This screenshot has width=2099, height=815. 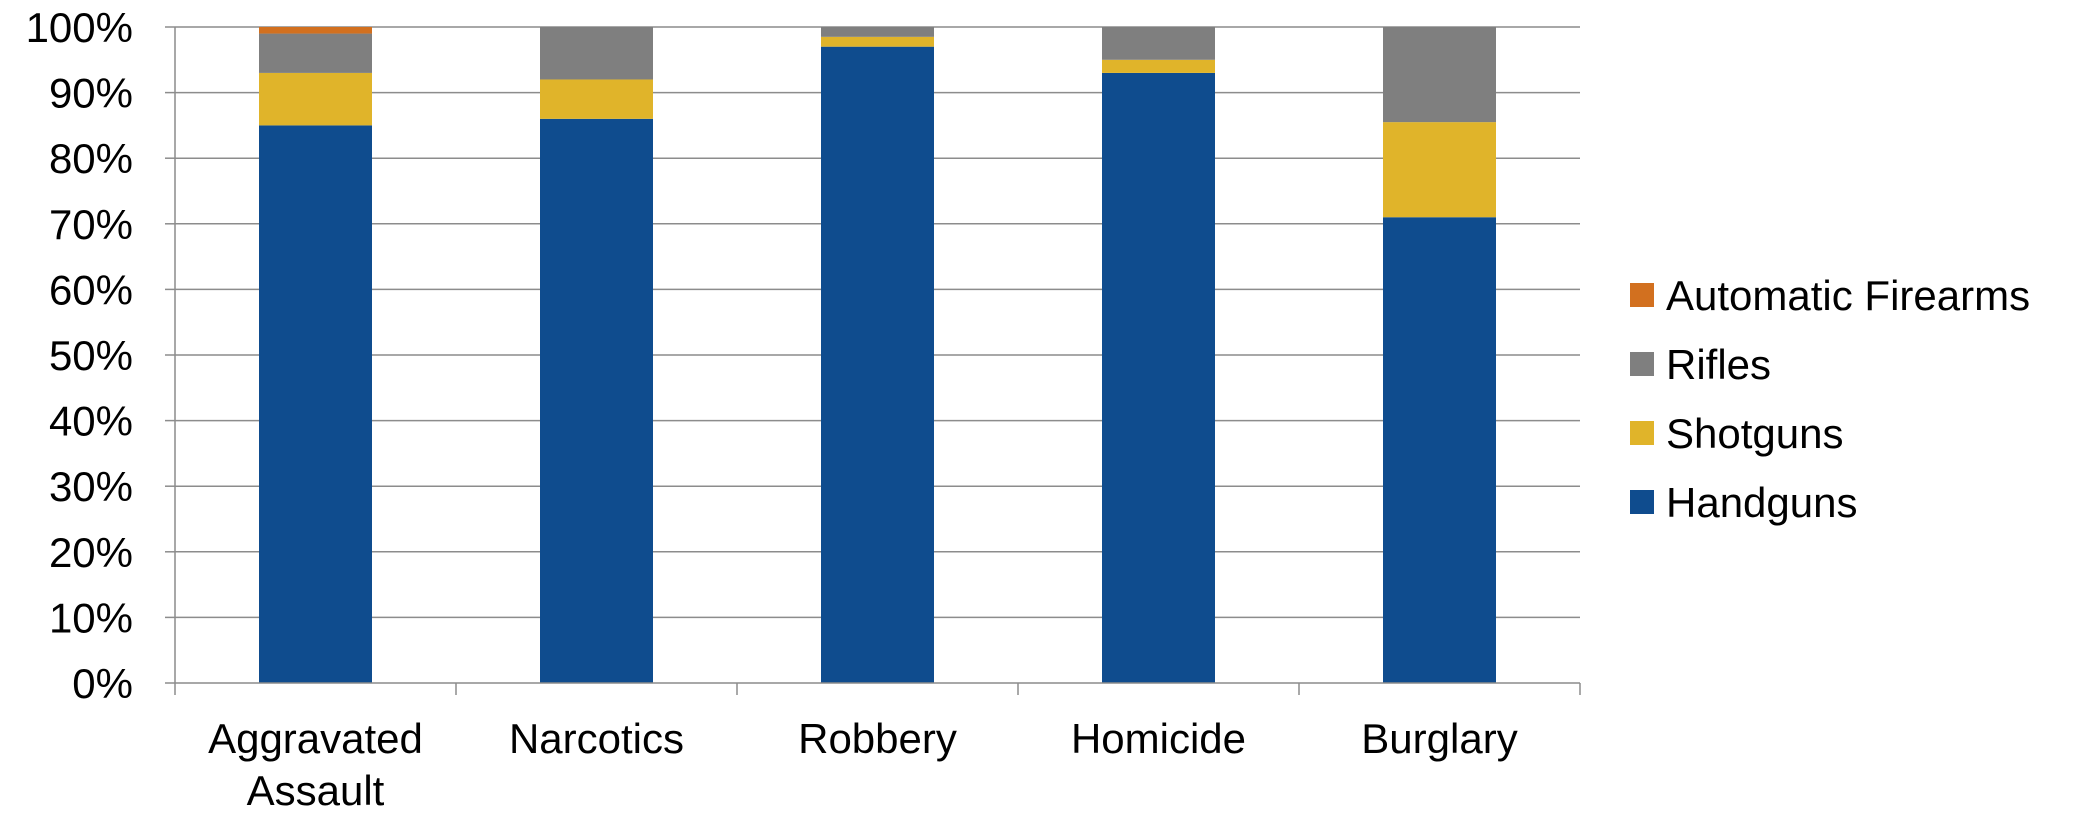 What do you see at coordinates (91, 617) in the screenshot?
I see `y-tick-label: 10%` at bounding box center [91, 617].